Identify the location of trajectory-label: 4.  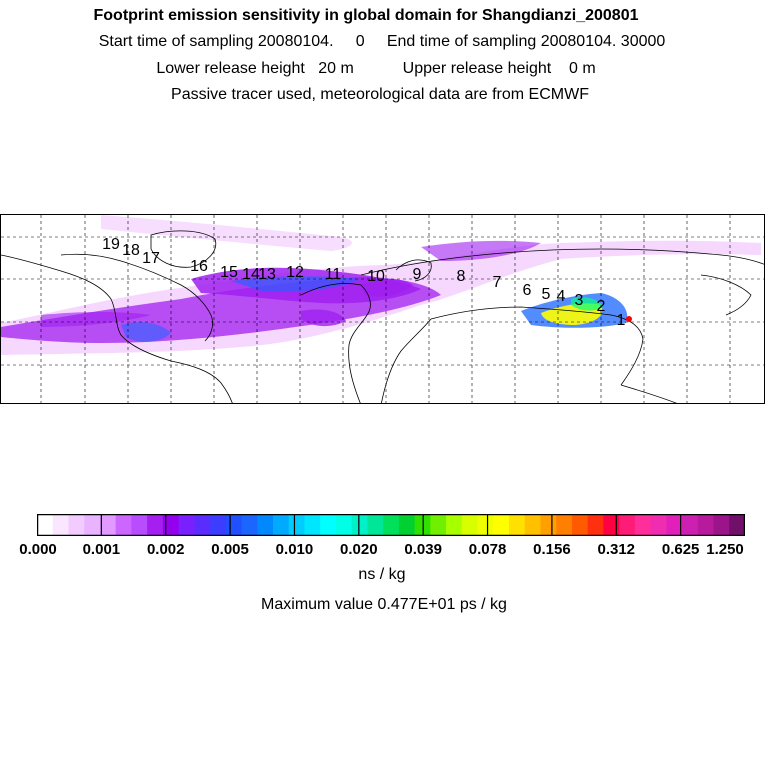
(561, 296).